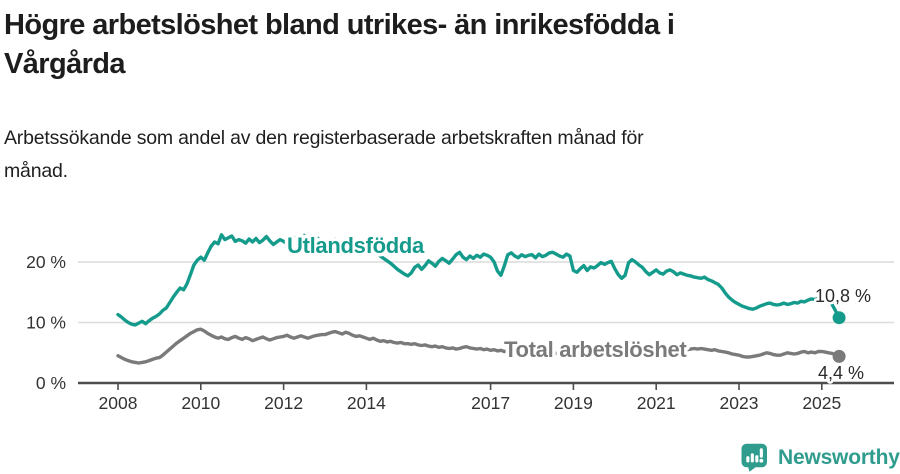  I want to click on utlandsfodda-label: Utlandsfödda, so click(356, 245).